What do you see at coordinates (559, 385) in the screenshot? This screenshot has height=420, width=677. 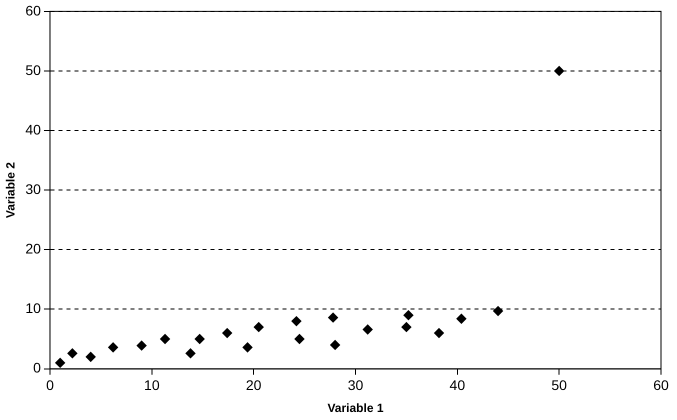 I see `x-tick-label: 50` at bounding box center [559, 385].